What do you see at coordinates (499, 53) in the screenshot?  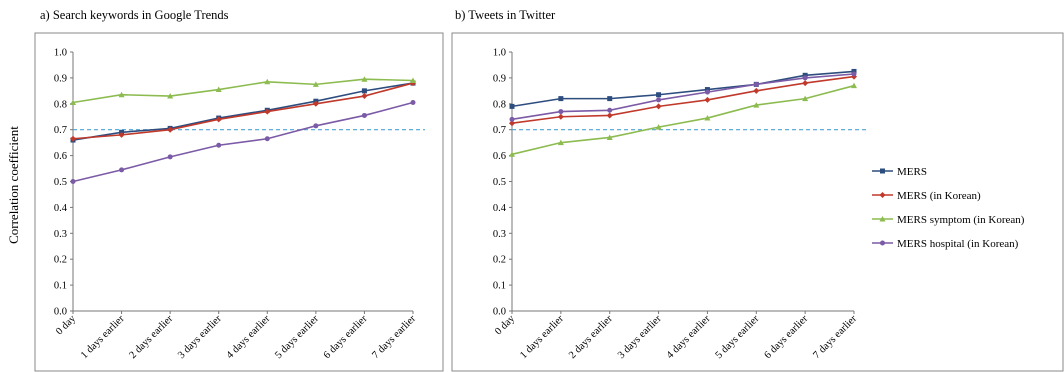 I see `panel-b-y-tick-label: 1.0` at bounding box center [499, 53].